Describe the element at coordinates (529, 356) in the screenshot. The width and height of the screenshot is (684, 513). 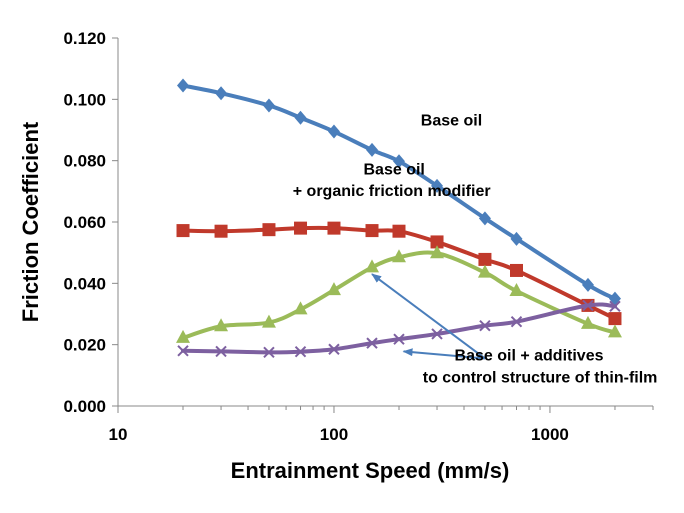
I see `annotation-label: Base oil + additives` at that location.